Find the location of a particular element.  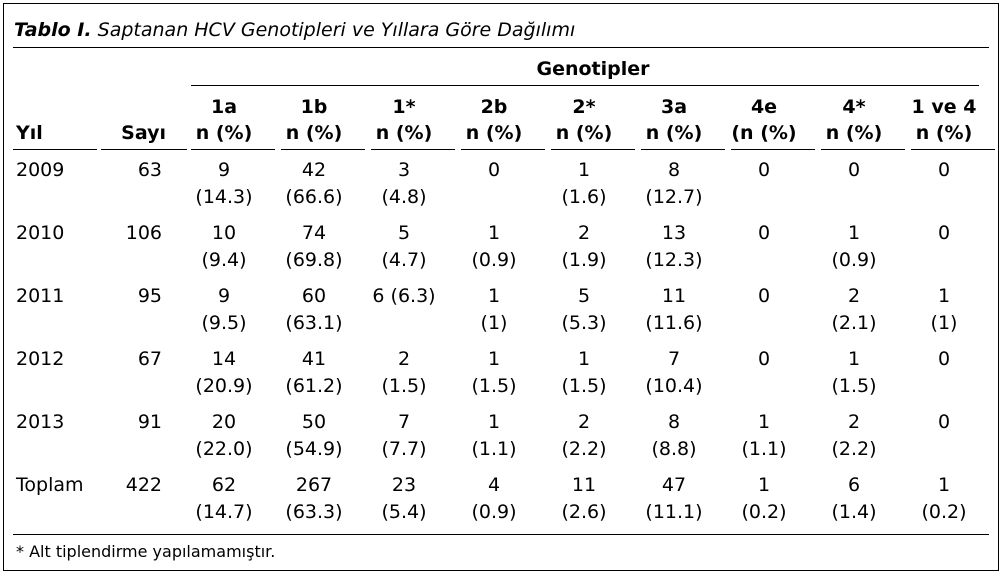

percent-cell: (61.2) is located at coordinates (314, 386).